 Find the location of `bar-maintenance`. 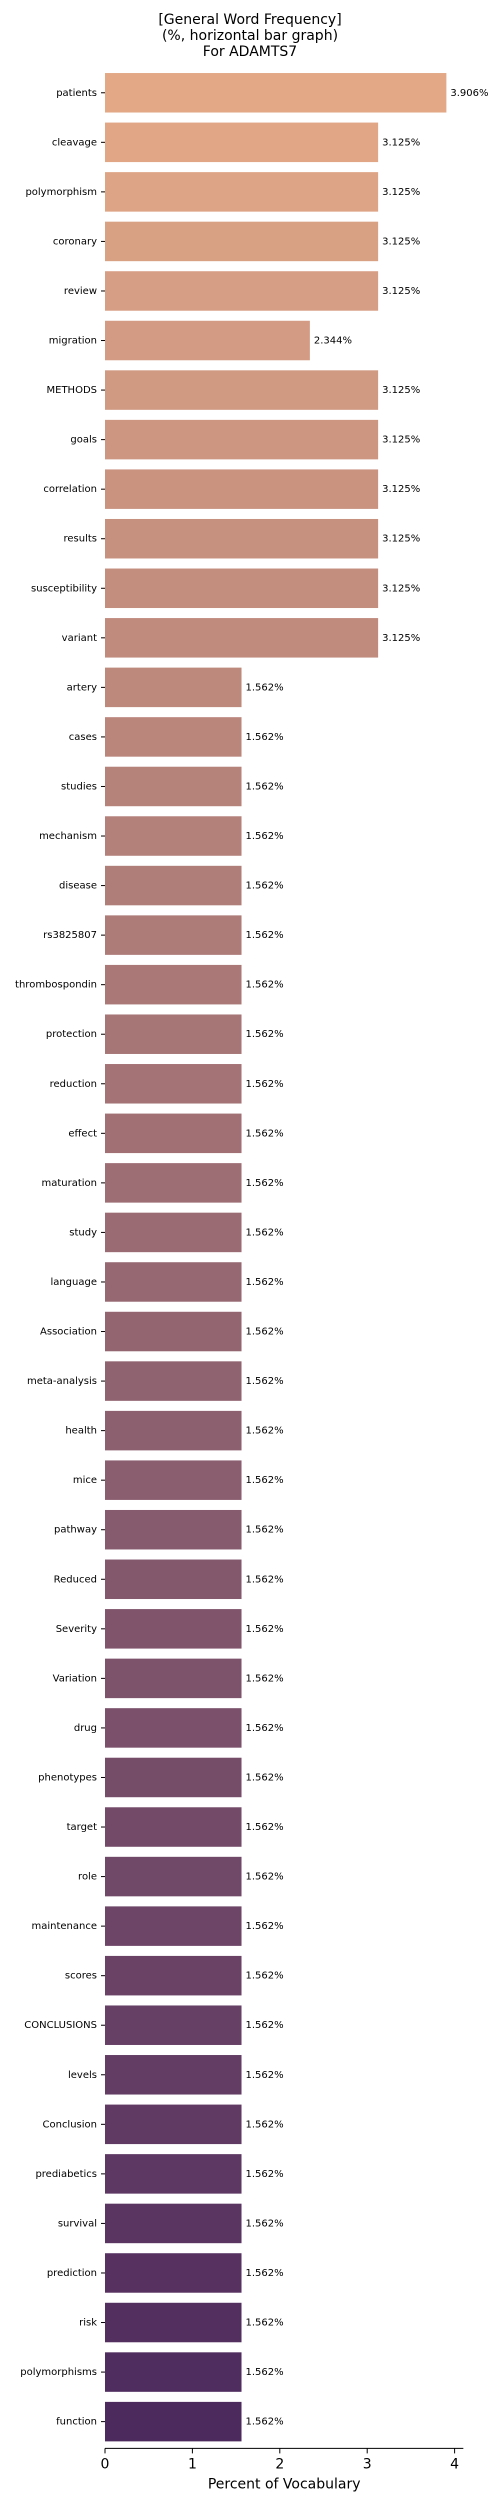

bar-maintenance is located at coordinates (173, 1926).